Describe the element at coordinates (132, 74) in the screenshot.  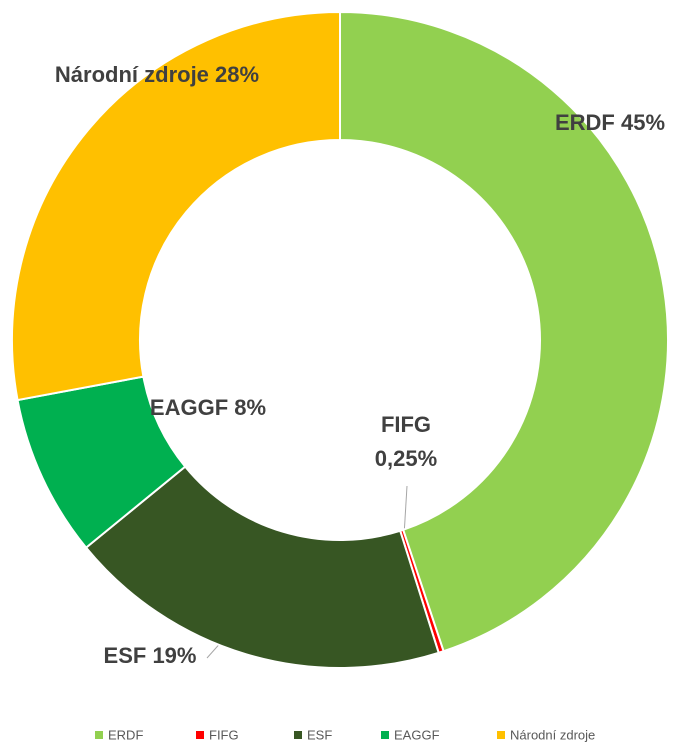
I see `data-label-name: Národní zdroje` at that location.